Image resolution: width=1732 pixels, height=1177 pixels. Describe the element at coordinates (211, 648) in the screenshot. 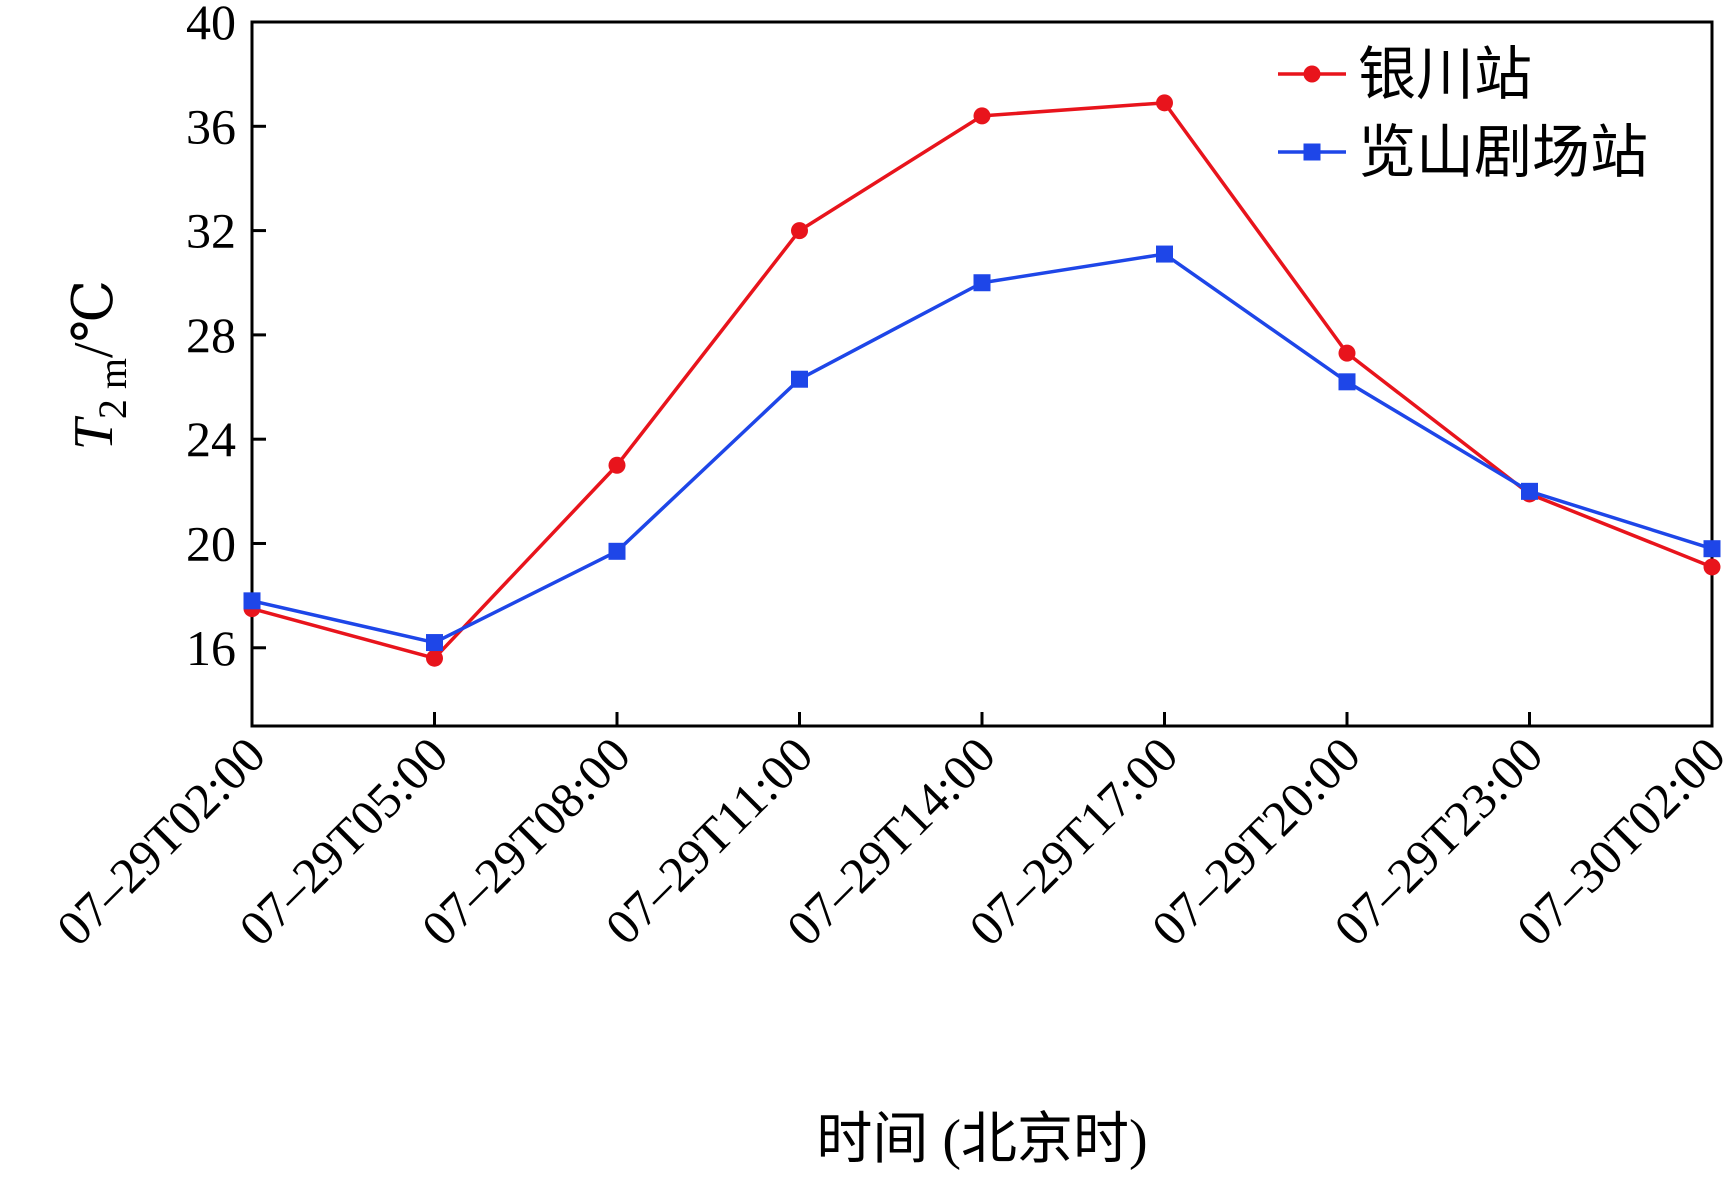

I see `y-tick-label: 16` at that location.